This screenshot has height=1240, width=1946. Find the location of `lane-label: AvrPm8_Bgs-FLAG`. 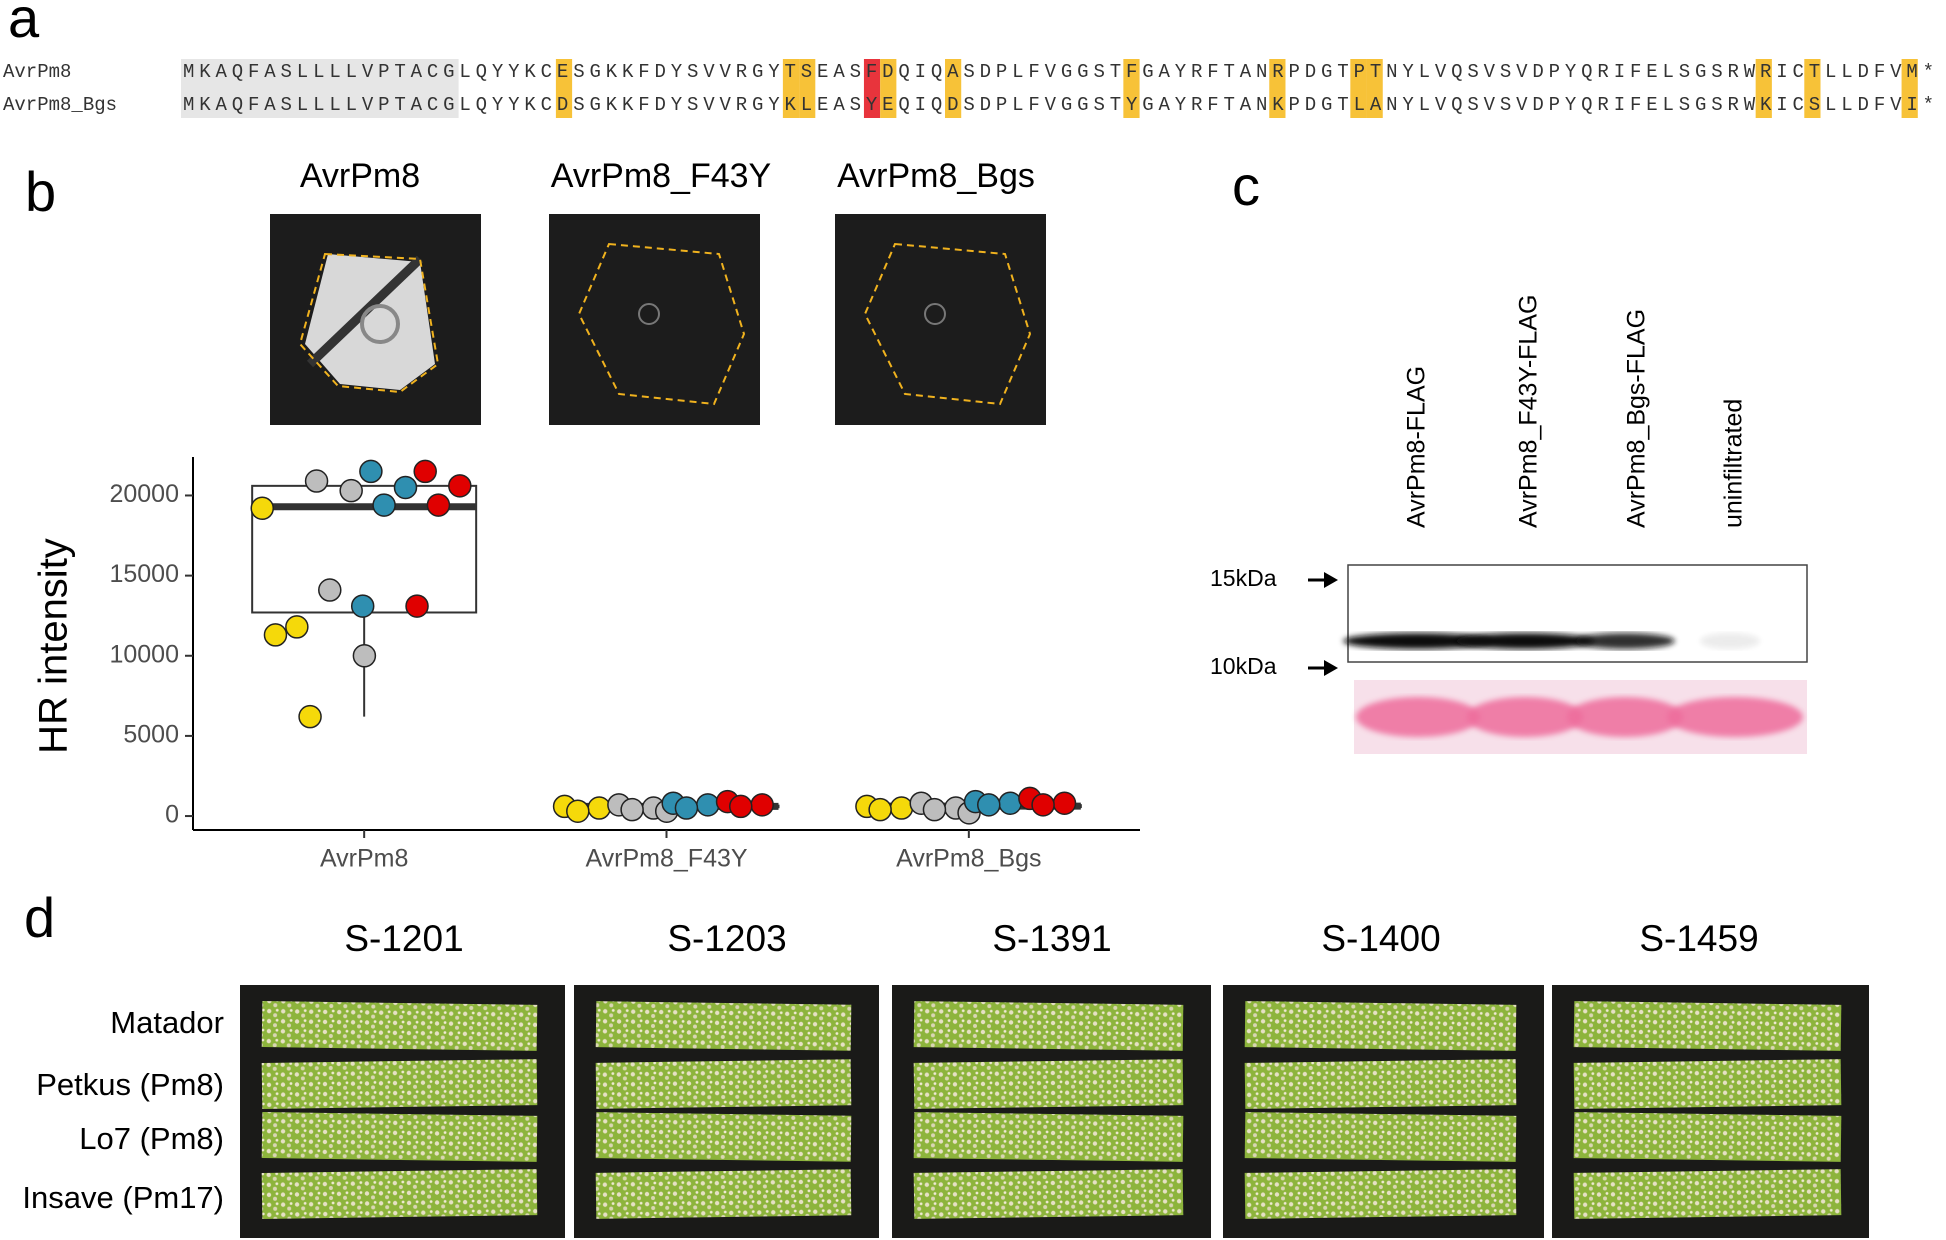

lane-label: AvrPm8_Bgs-FLAG is located at coordinates (1637, 418).